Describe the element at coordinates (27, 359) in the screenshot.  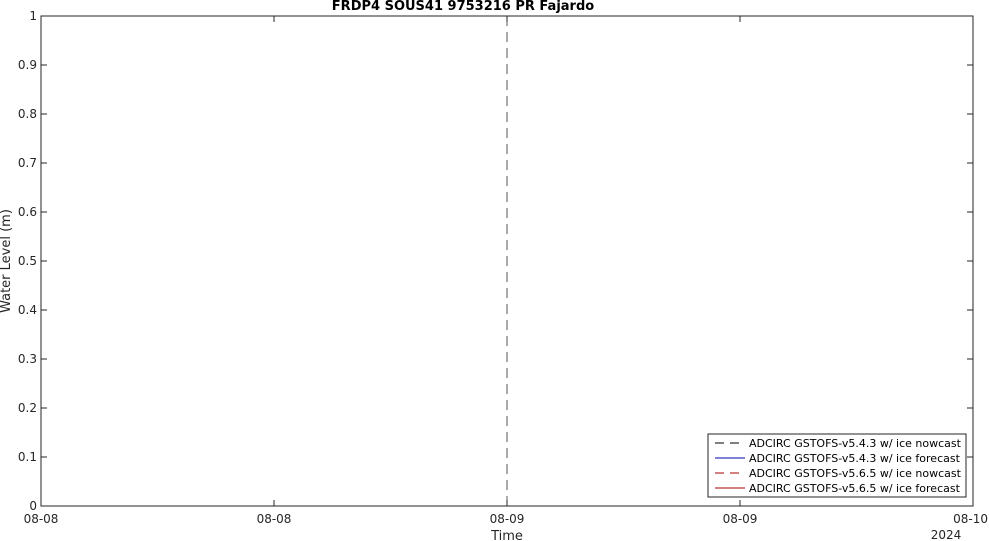
I see `y-tick-label: 0.3` at that location.